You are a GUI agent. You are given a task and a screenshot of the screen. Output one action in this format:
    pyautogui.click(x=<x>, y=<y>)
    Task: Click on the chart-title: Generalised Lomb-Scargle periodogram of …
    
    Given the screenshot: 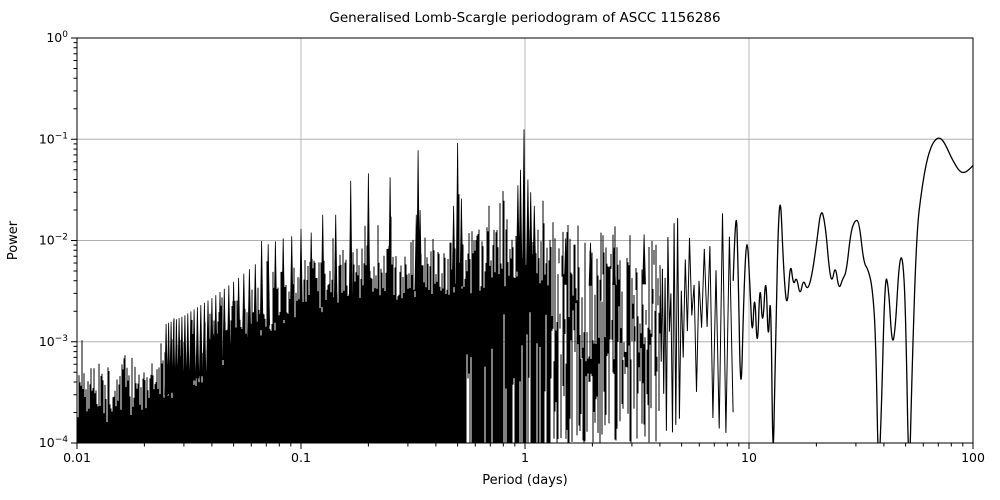 What is the action you would take?
    pyautogui.click(x=524, y=18)
    